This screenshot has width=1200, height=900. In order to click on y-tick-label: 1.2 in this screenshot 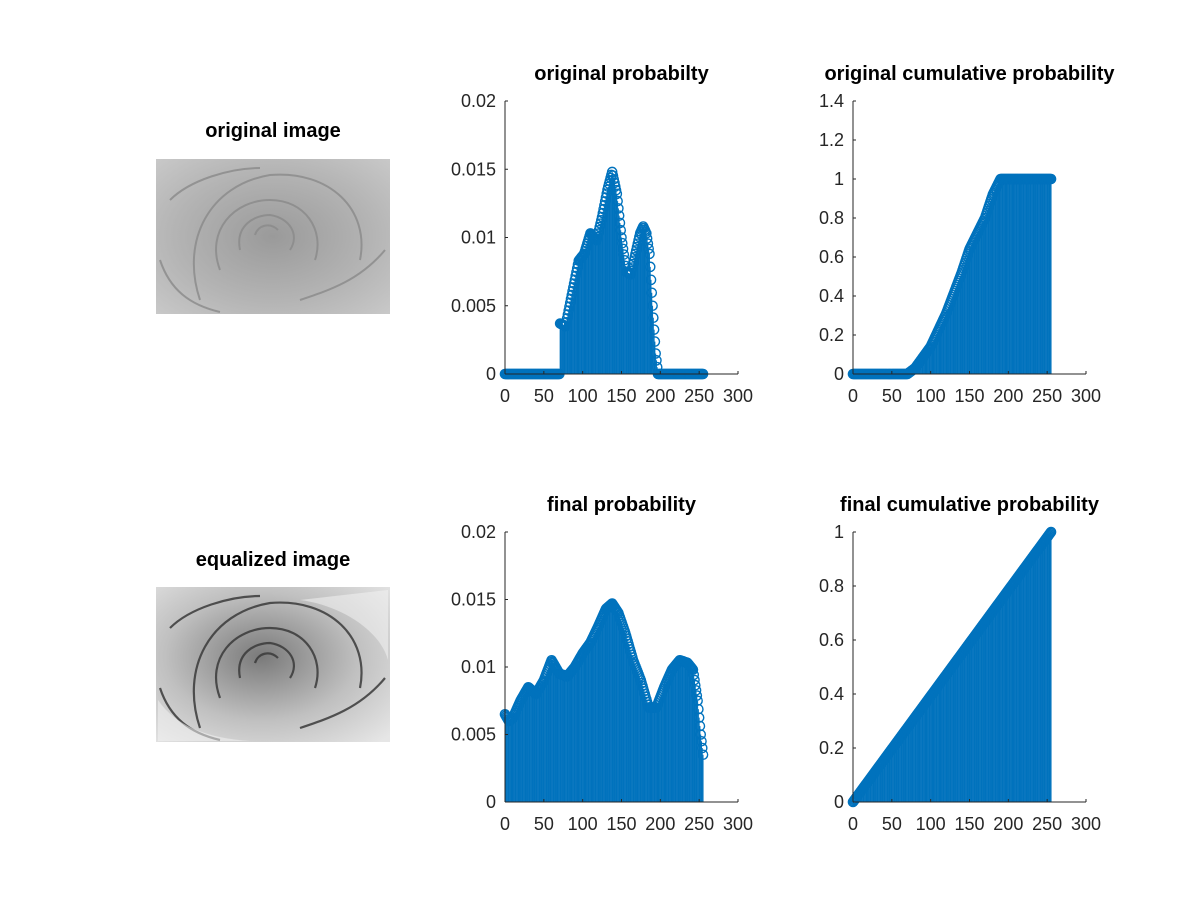, I will do `click(831, 140)`.